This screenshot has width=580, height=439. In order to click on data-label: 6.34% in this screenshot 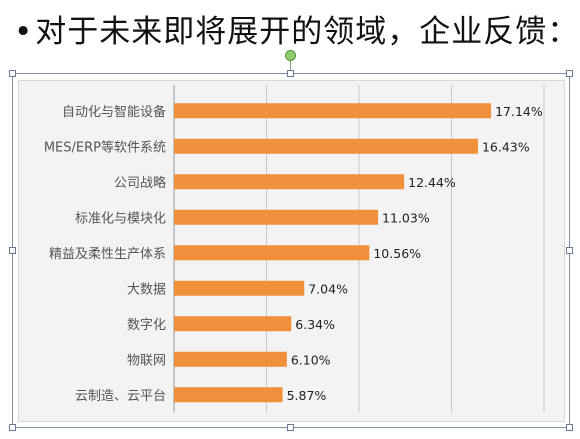, I will do `click(315, 324)`.